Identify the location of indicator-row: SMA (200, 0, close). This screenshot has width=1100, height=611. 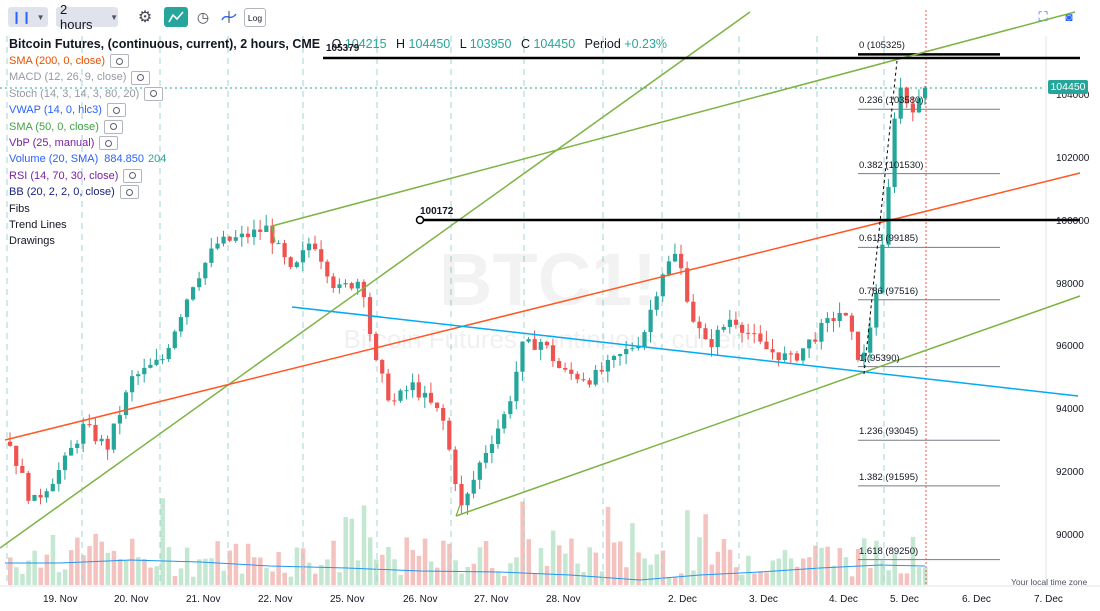
(338, 61).